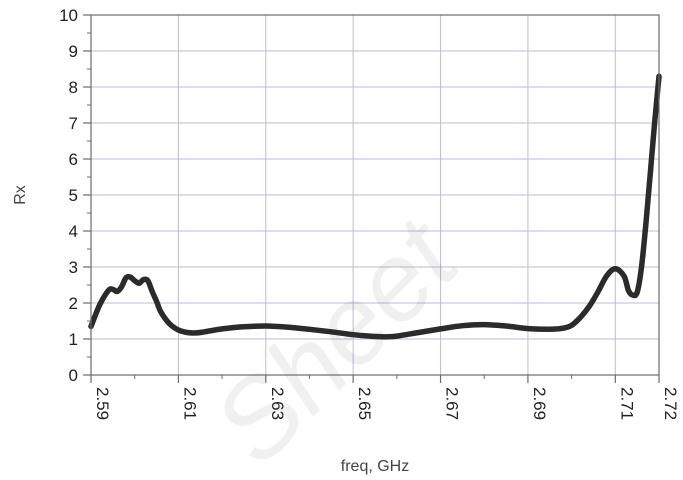 The width and height of the screenshot is (683, 480). Describe the element at coordinates (626, 403) in the screenshot. I see `x-tick-label: 2.71` at that location.